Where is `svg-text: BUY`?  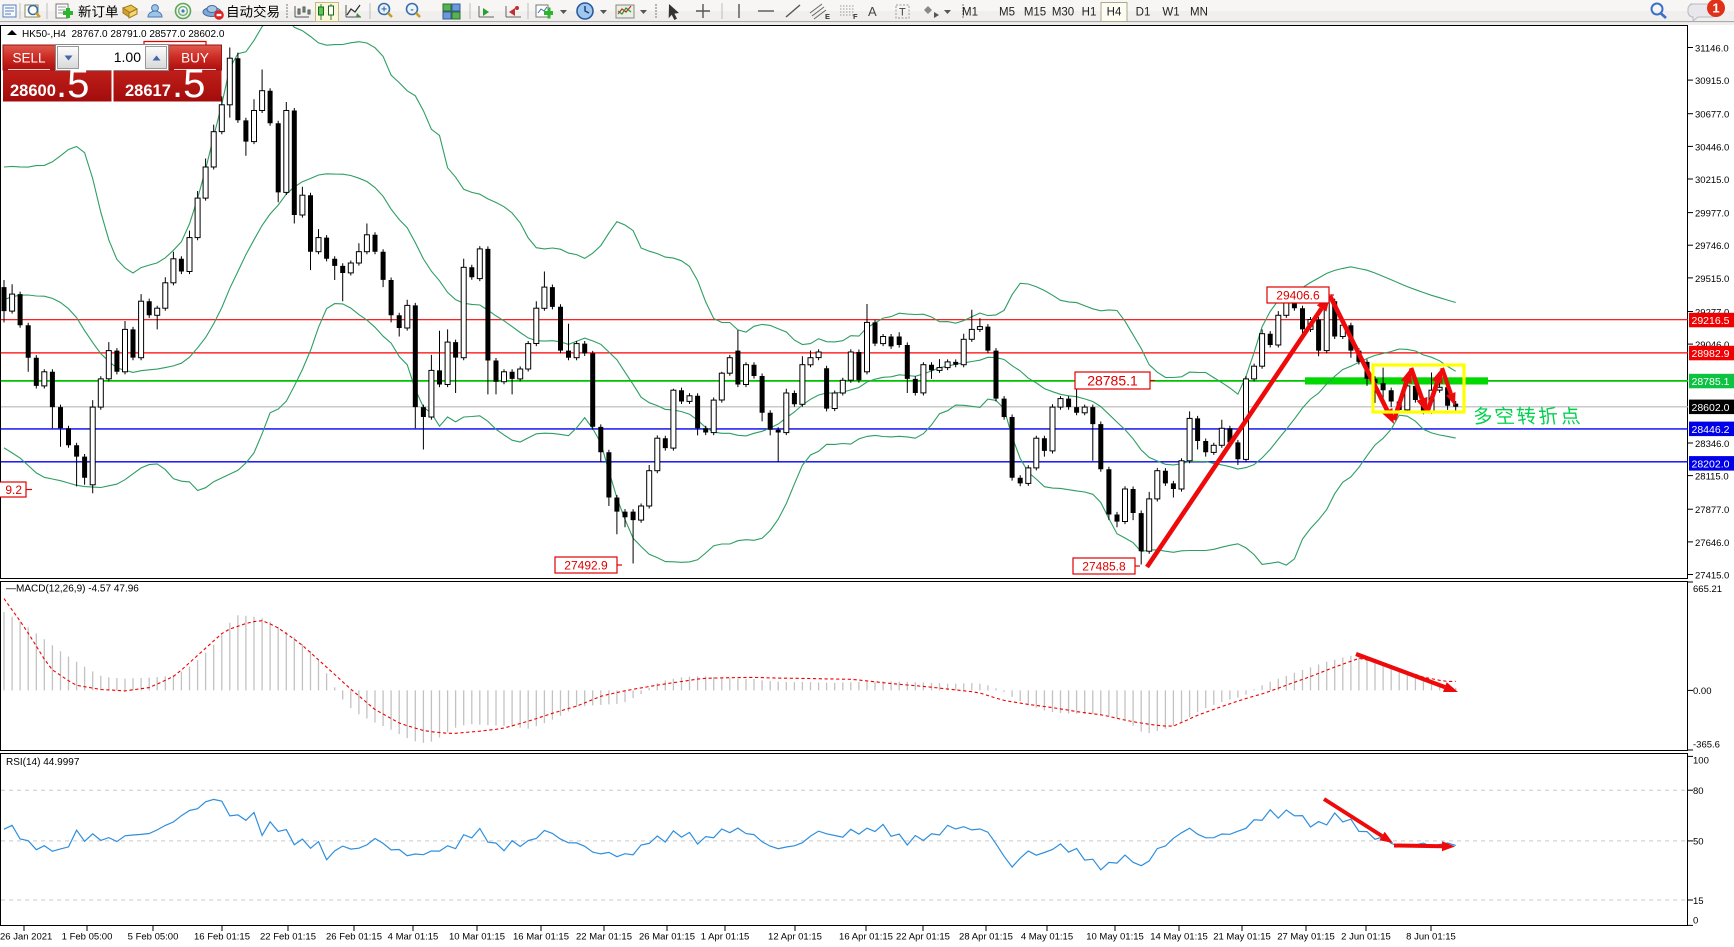 svg-text: BUY is located at coordinates (195, 58).